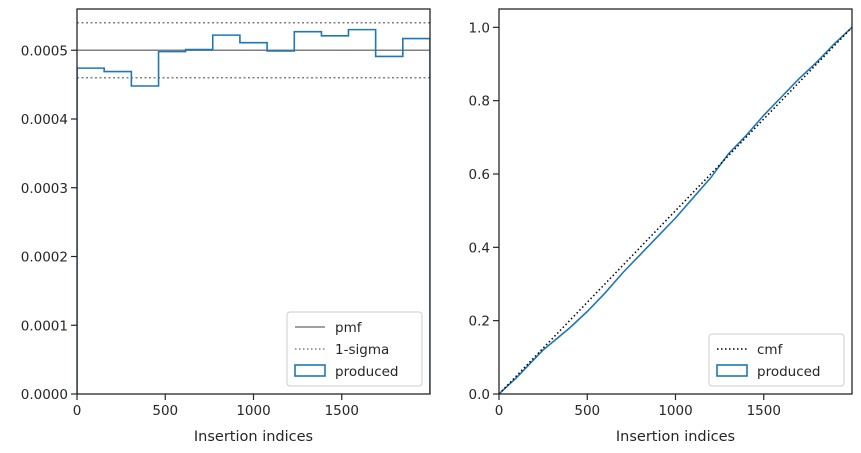 This screenshot has height=453, width=861. Describe the element at coordinates (44, 189) in the screenshot. I see `y-tick-label: 0.0003` at that location.